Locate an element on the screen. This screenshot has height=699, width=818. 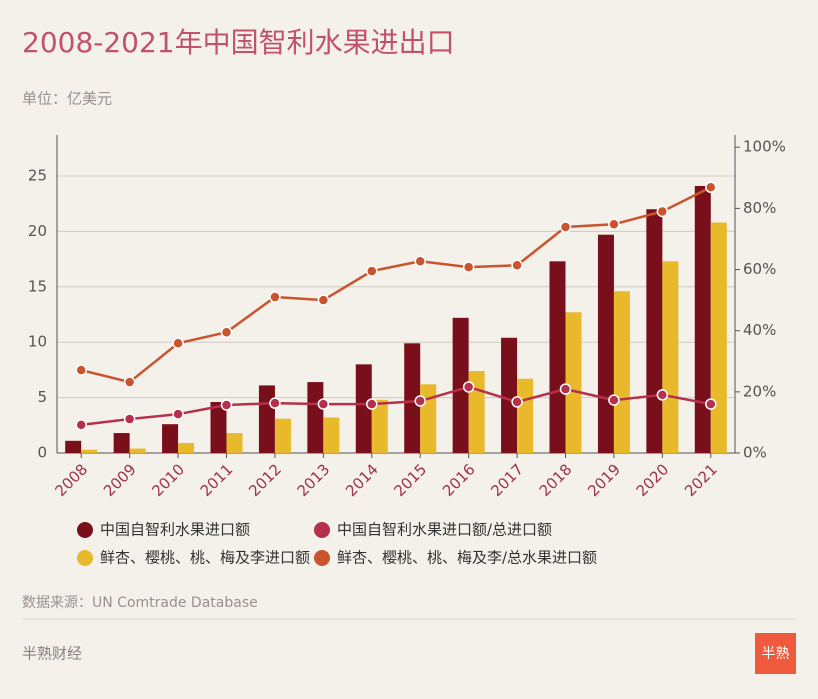
x-tick-label: 2010 is located at coordinates (168, 480).